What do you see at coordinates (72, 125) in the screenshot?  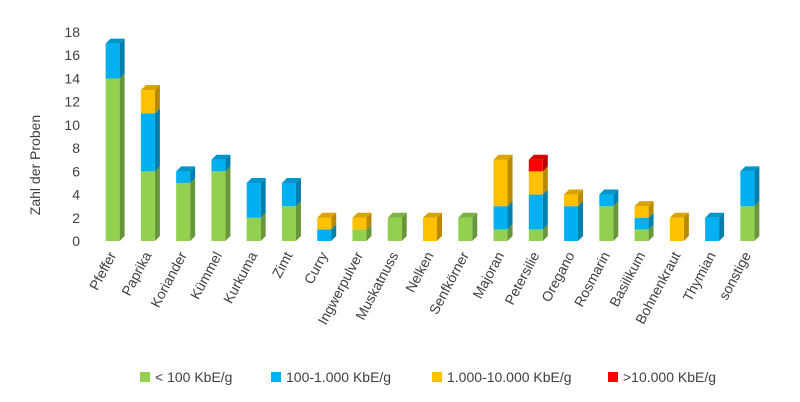 I see `y-tick-label: 10` at bounding box center [72, 125].